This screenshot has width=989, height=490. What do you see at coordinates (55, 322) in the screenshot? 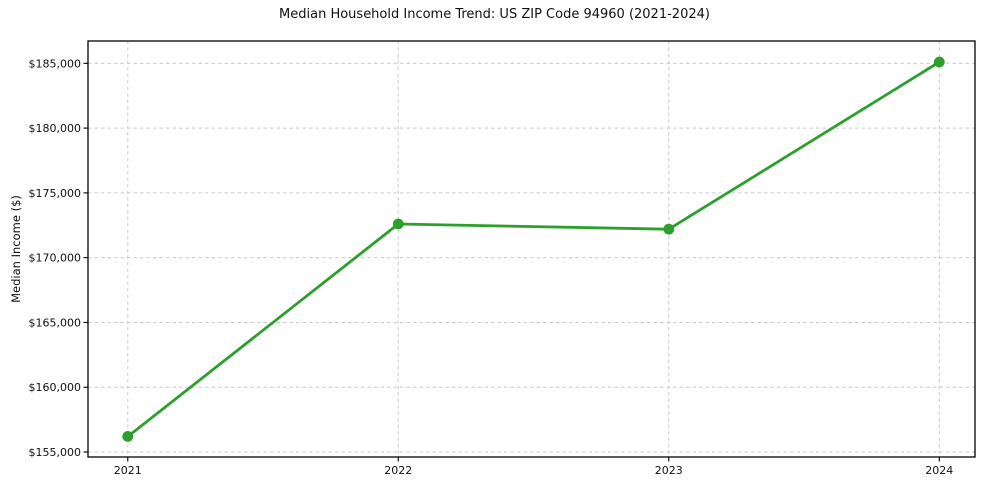
I see `y-axis-tick-label: $165,000` at bounding box center [55, 322].